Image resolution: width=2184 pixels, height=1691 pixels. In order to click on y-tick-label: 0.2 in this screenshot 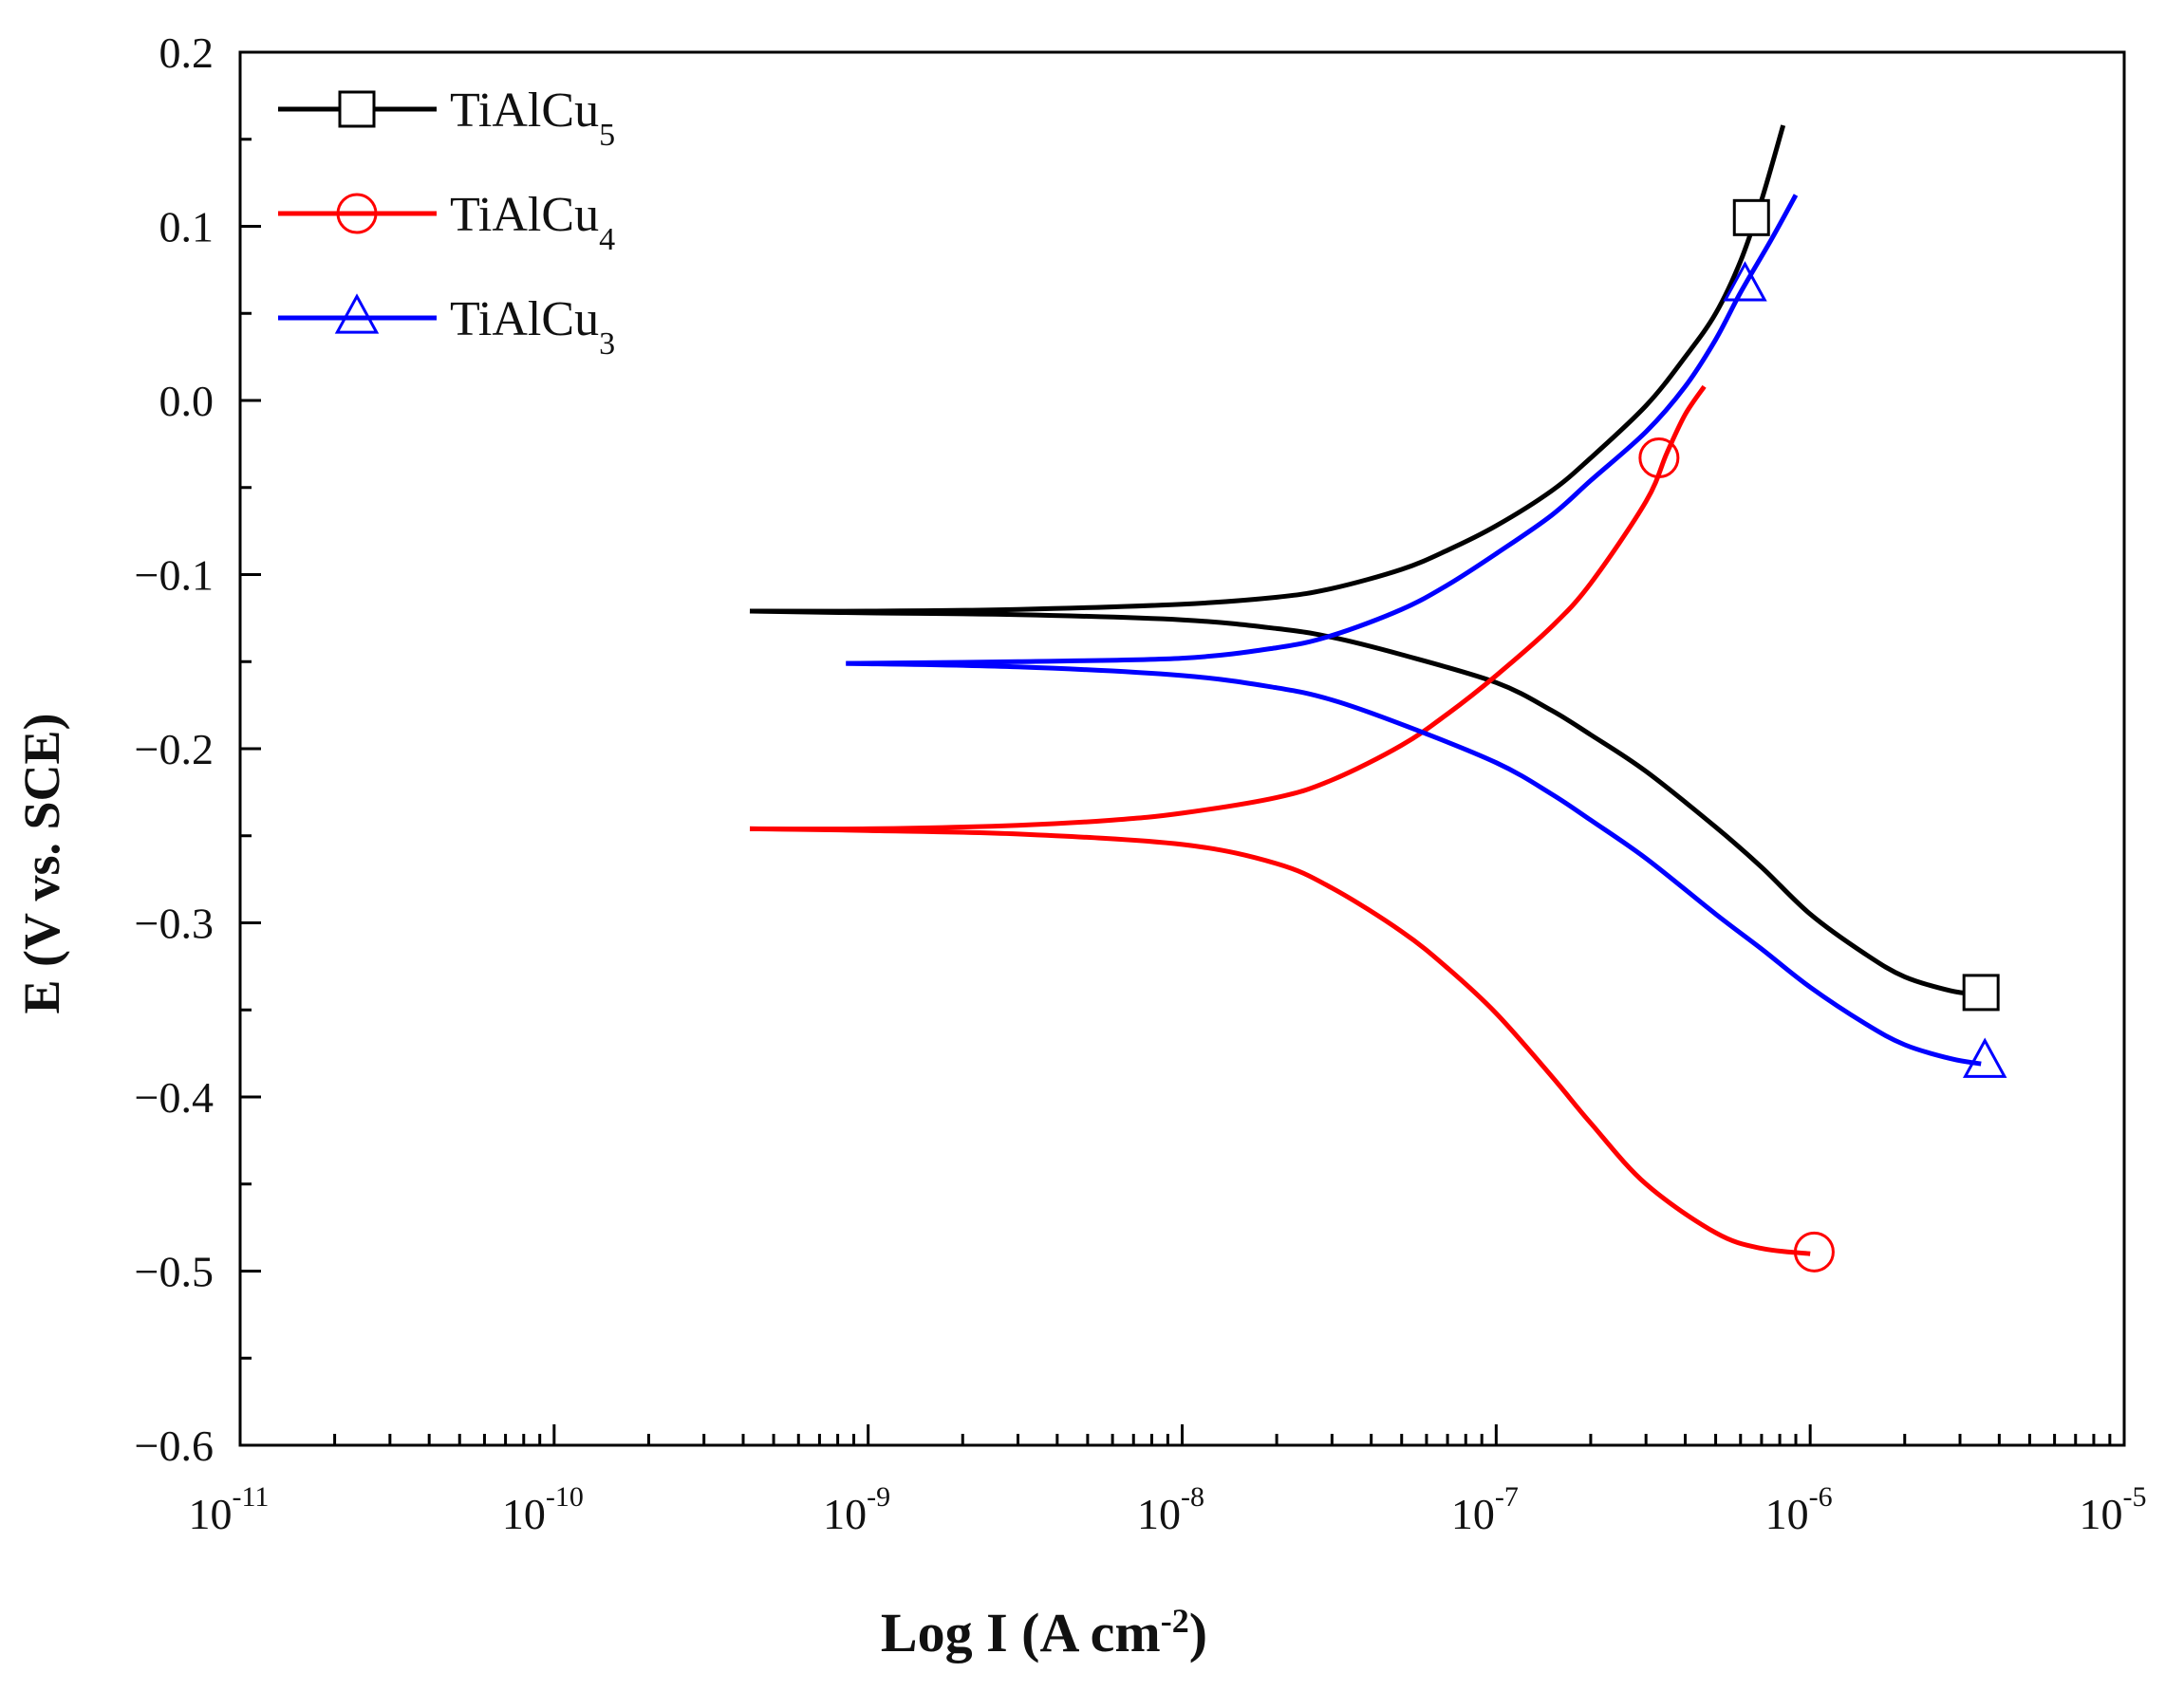, I will do `click(187, 52)`.